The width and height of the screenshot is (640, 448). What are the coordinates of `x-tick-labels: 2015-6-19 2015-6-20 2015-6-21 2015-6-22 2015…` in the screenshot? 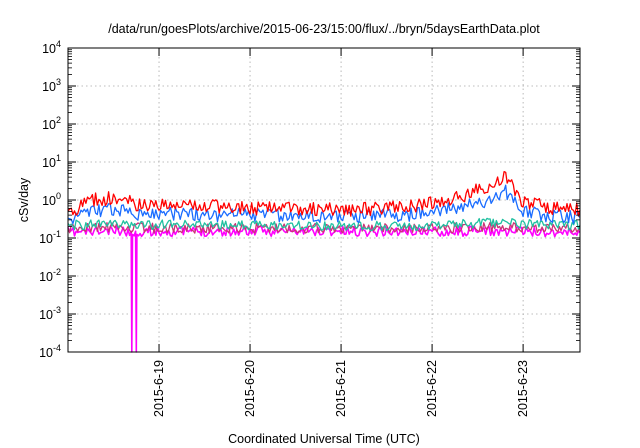 It's located at (341, 388).